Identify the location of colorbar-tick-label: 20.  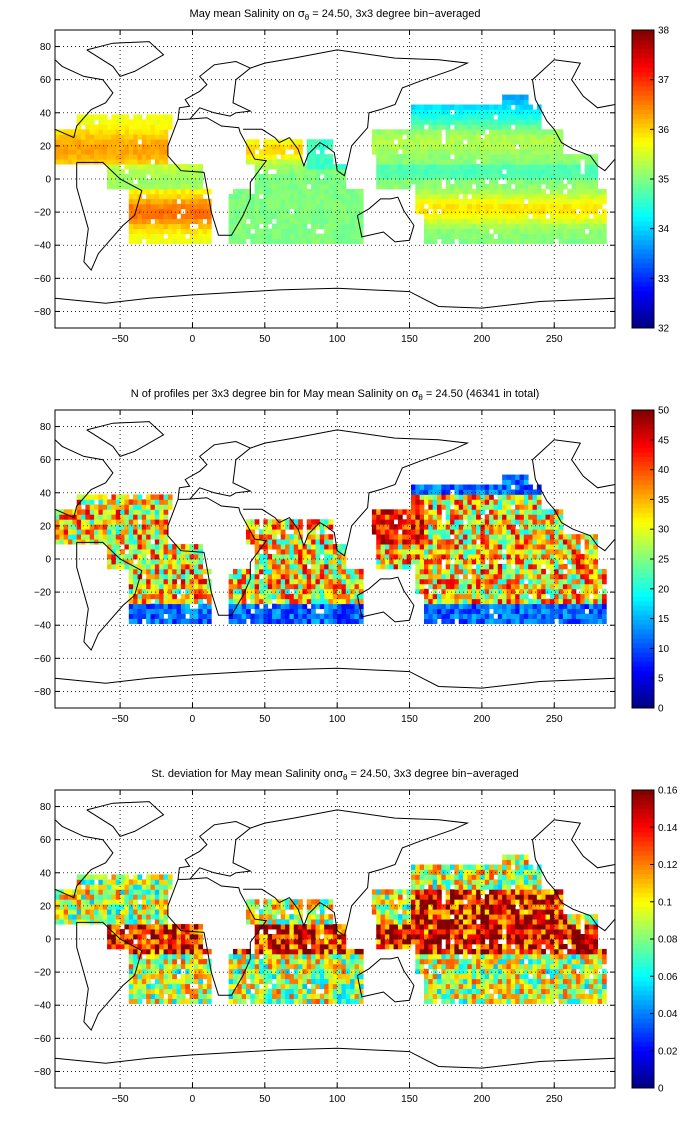
(664, 589).